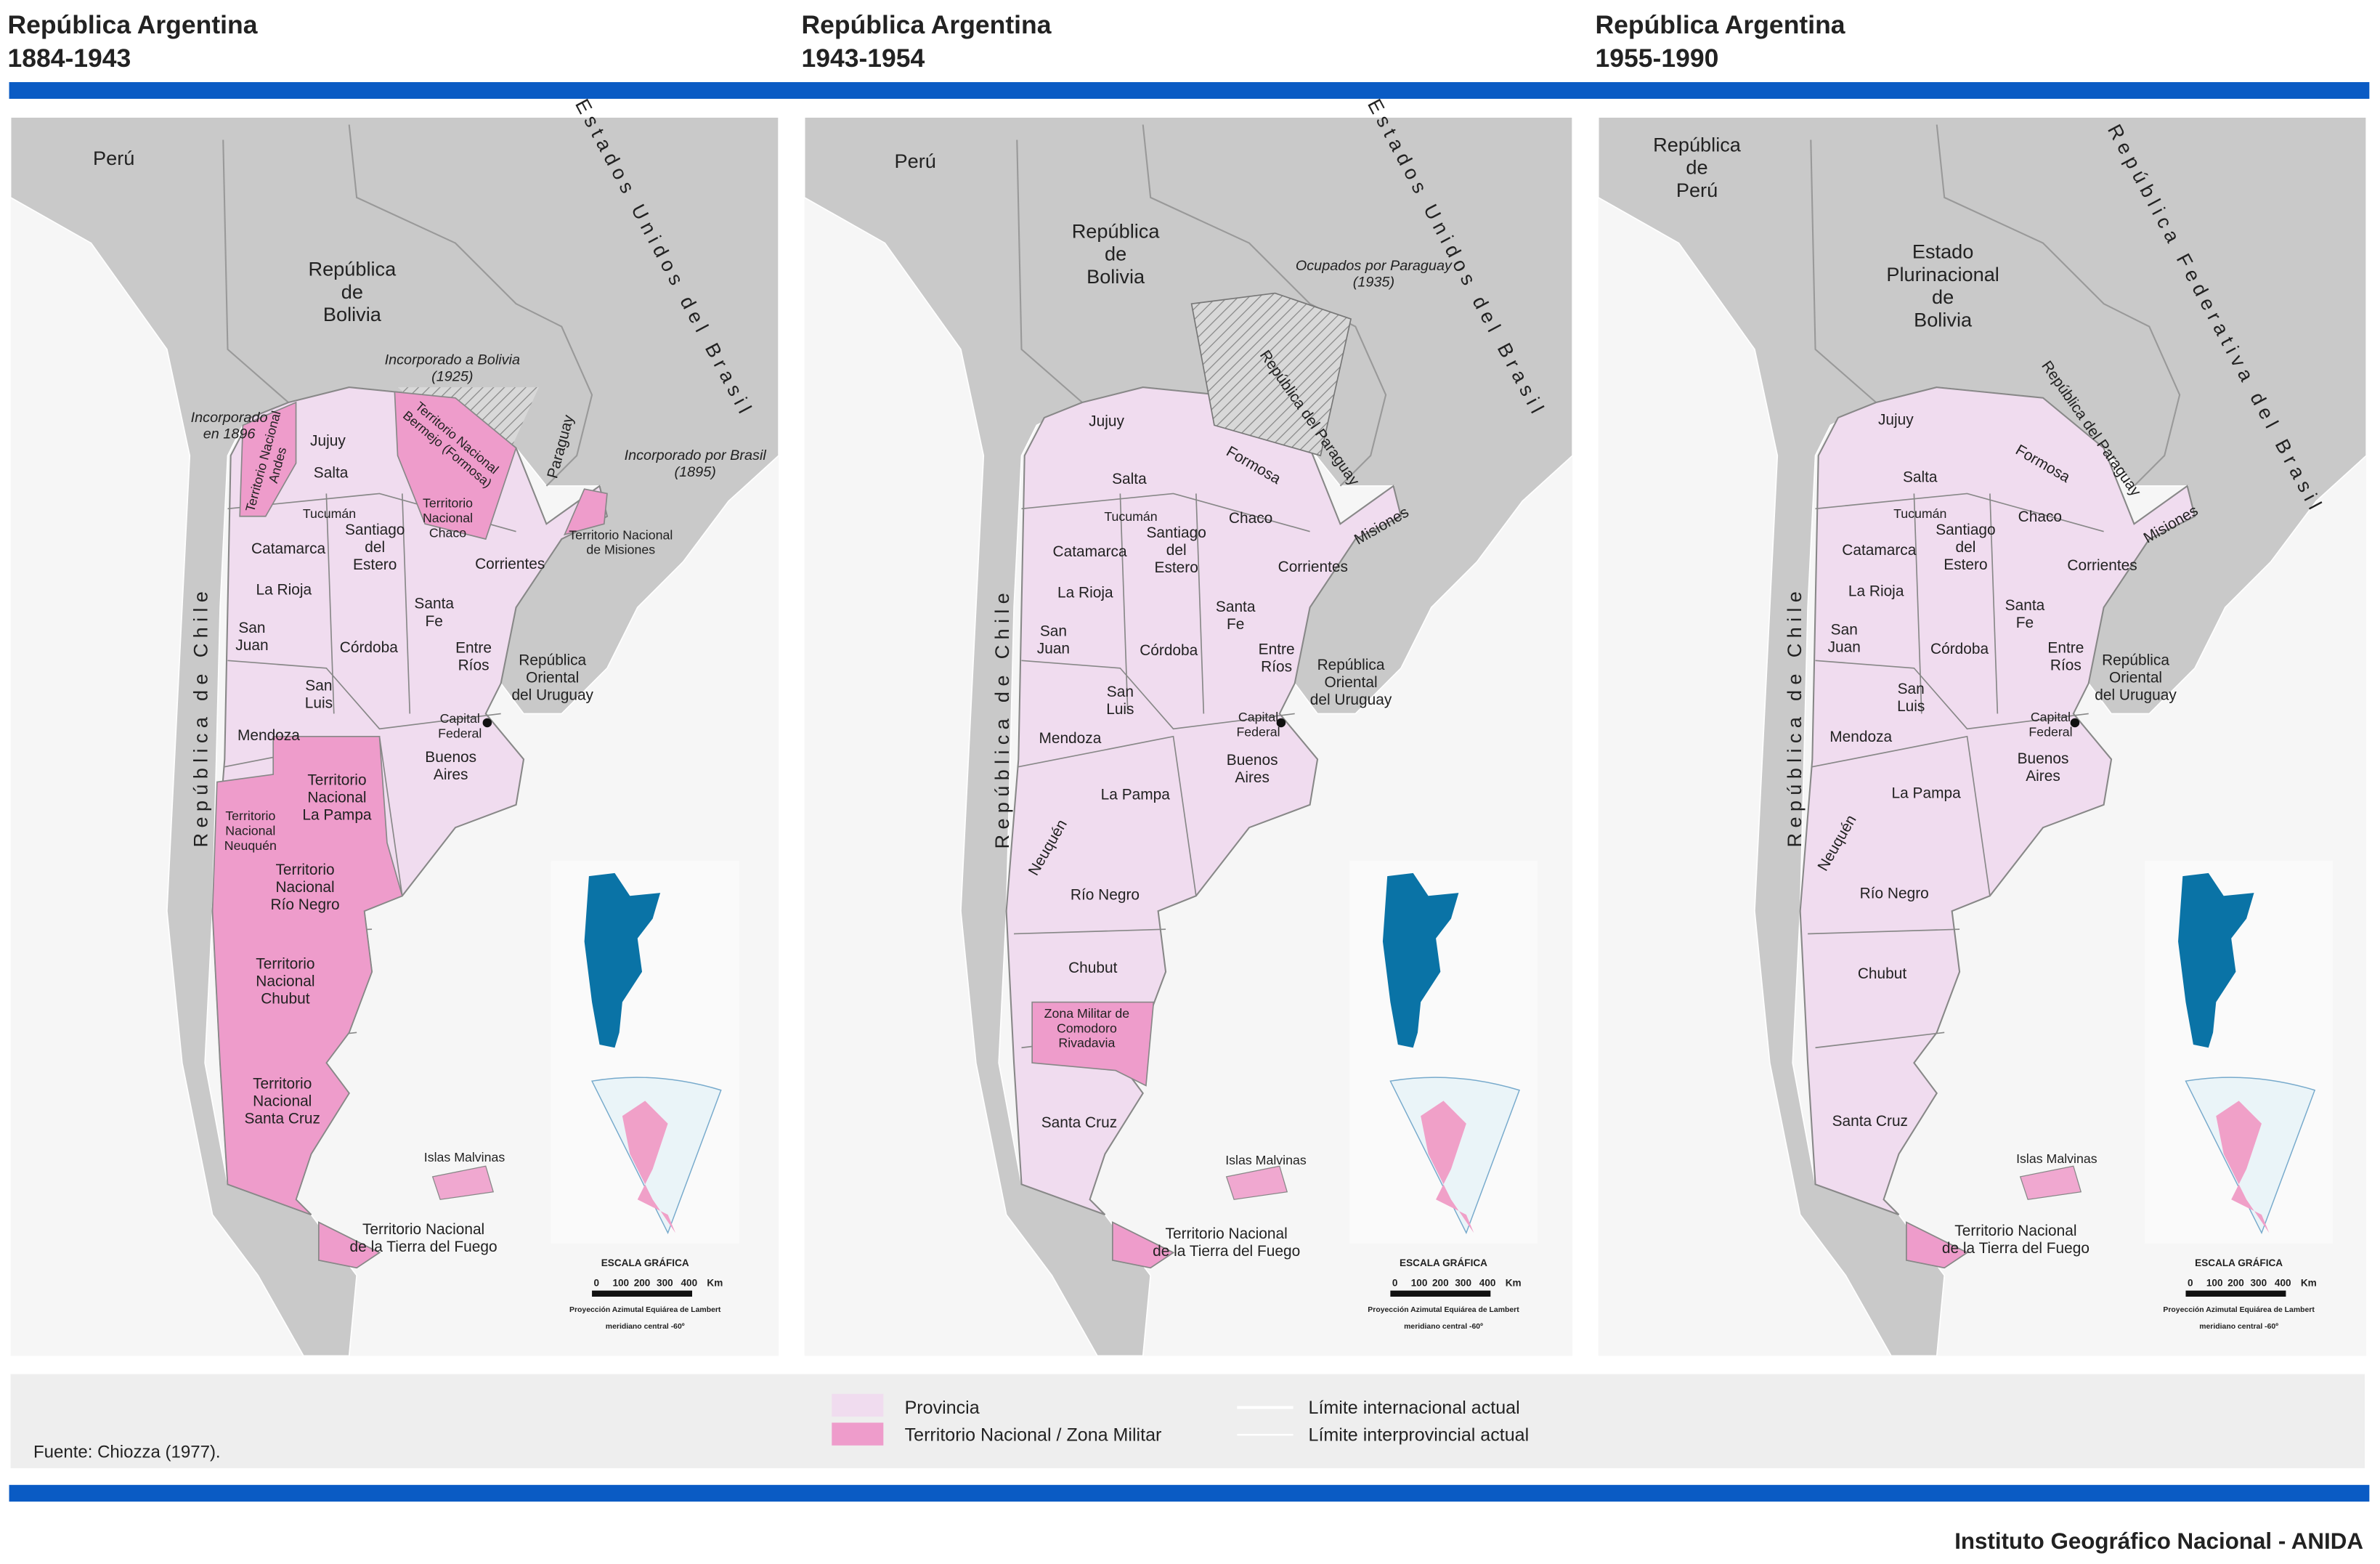  I want to click on map-label: Territorio Nacional Neuquén, so click(251, 831).